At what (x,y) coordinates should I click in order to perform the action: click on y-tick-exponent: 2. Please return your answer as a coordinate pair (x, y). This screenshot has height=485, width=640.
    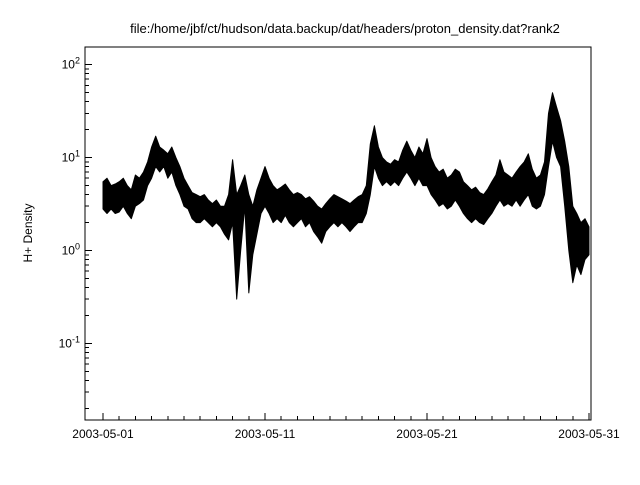
    Looking at the image, I should click on (77, 61).